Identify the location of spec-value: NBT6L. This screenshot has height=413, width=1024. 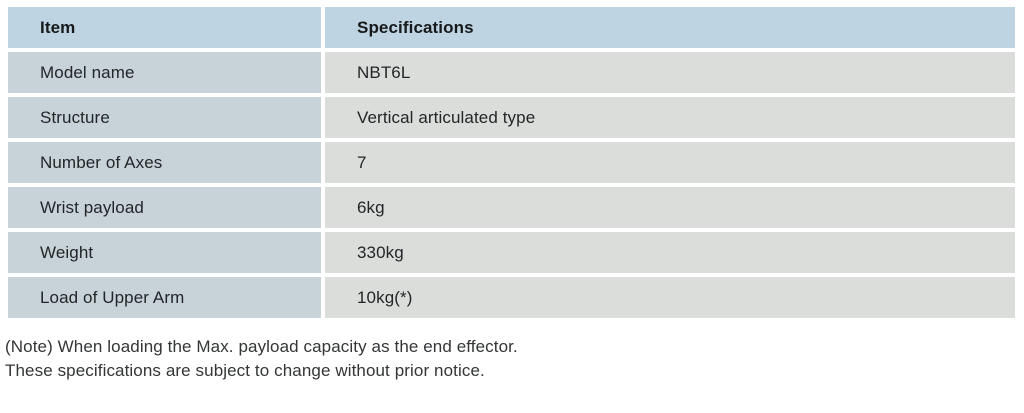
(670, 72).